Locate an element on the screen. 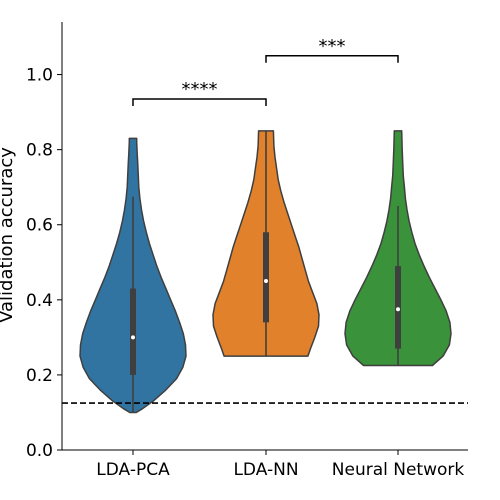  x-tick-label-2: Neural Network is located at coordinates (398, 470).